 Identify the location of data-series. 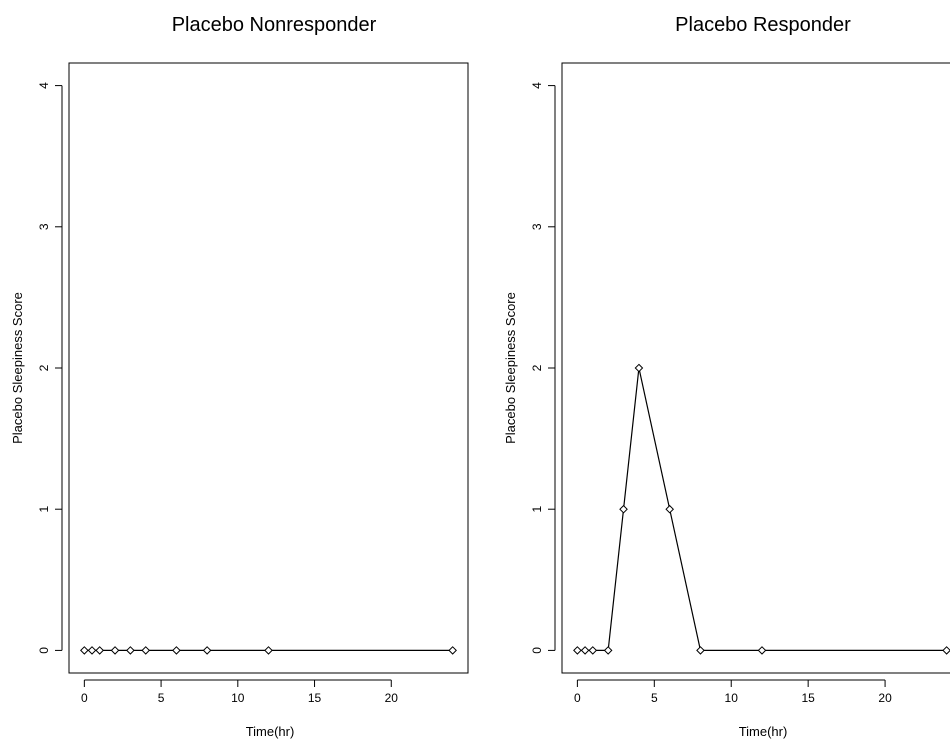
(268, 650).